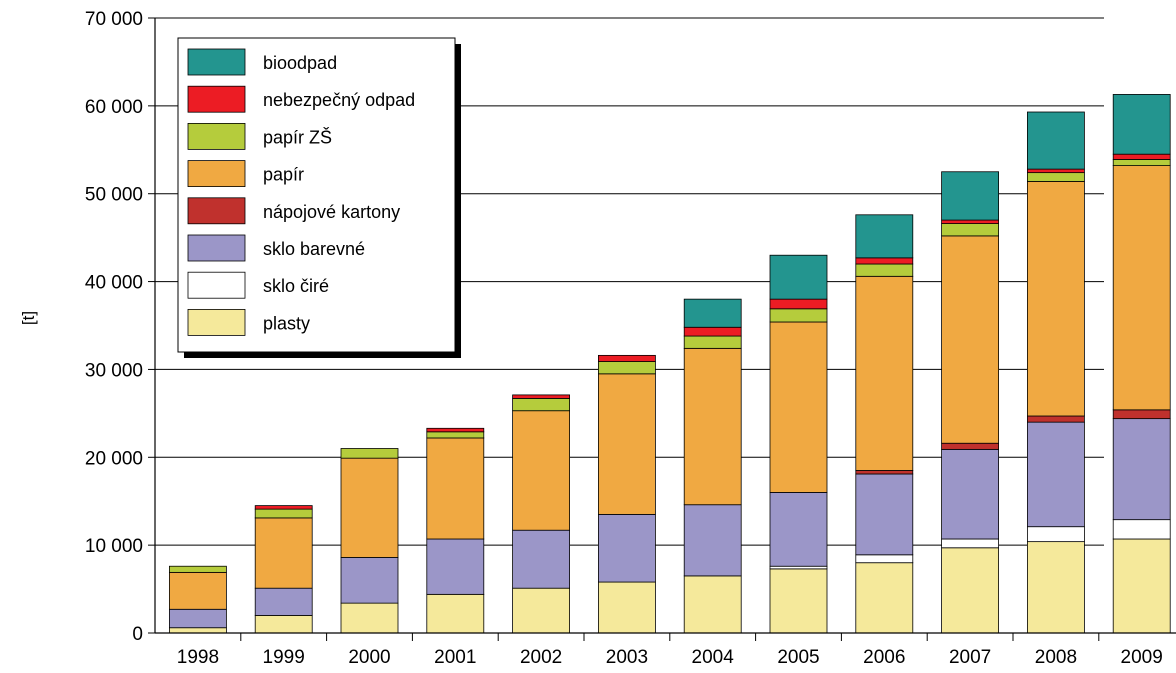 This screenshot has width=1176, height=673. What do you see at coordinates (114, 283) in the screenshot?
I see `y-tick-label: 40 000` at bounding box center [114, 283].